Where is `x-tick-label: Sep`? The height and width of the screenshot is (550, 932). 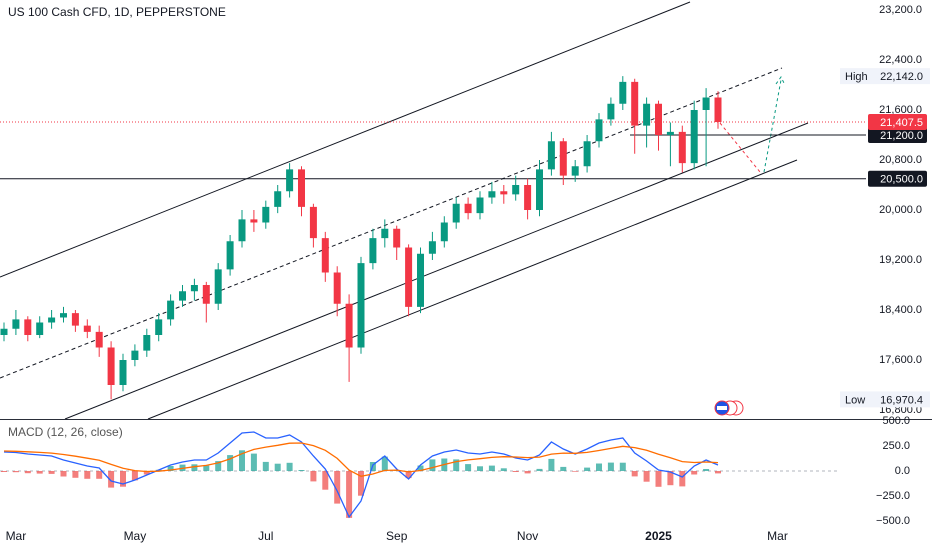 x-tick-label: Sep is located at coordinates (397, 536).